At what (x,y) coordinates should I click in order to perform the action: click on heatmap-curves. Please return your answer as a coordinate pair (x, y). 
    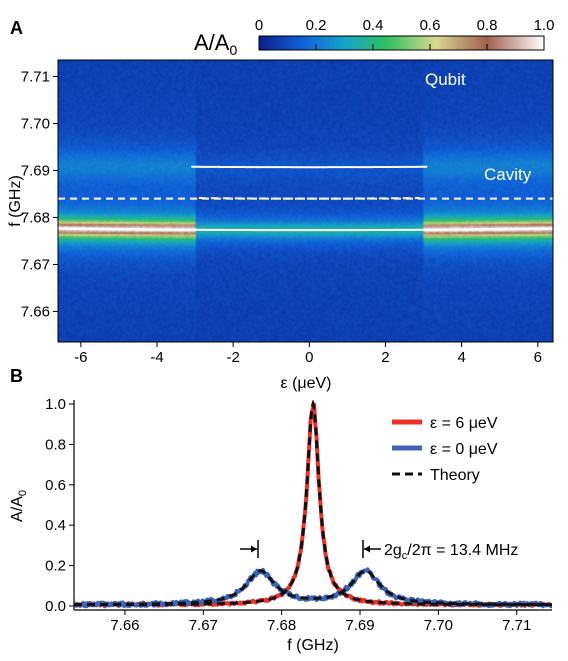
    Looking at the image, I should click on (305, 198).